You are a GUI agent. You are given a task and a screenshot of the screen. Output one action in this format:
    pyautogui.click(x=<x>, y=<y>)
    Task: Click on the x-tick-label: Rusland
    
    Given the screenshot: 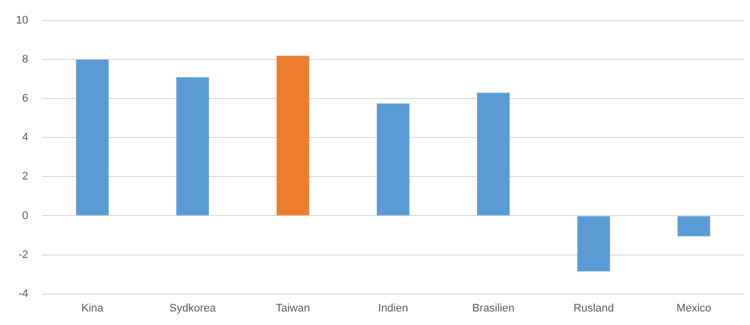 What is the action you would take?
    pyautogui.click(x=593, y=308)
    